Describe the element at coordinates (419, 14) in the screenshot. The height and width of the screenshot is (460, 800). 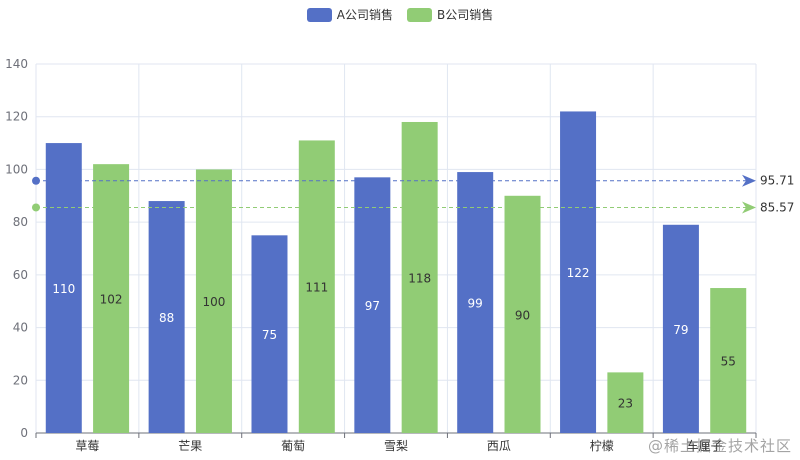
I see `legend-swatch-series-b` at that location.